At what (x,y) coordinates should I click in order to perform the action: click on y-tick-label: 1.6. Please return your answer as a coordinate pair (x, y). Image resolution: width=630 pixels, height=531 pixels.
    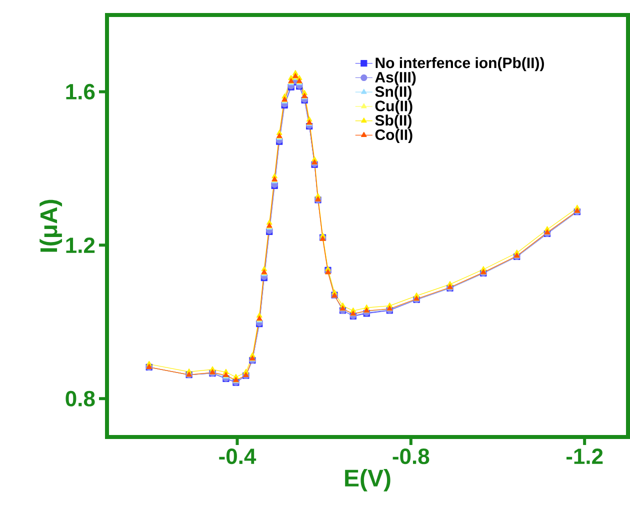
    Looking at the image, I should click on (80, 92).